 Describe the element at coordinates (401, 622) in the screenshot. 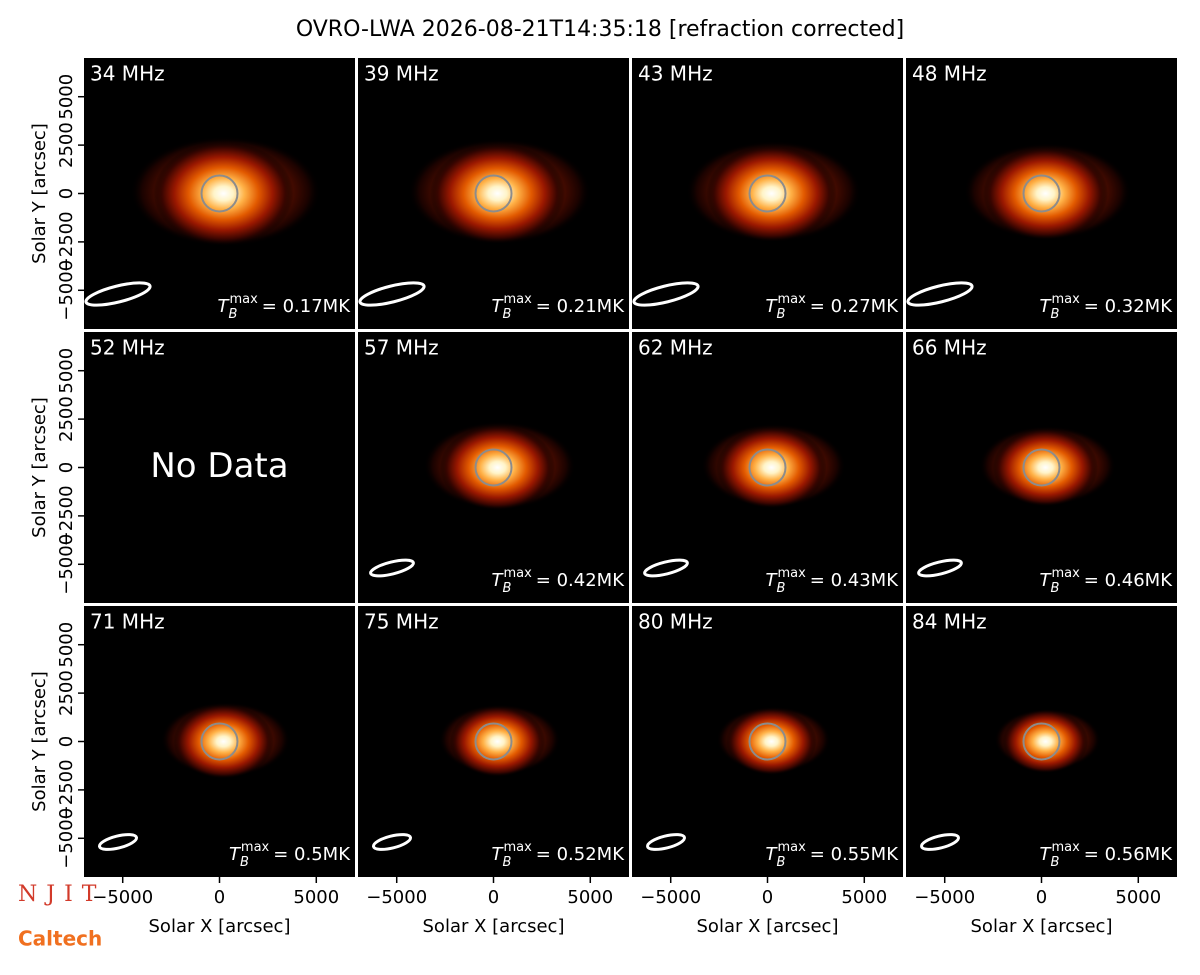

I see `panel-title: 75 MHz` at that location.